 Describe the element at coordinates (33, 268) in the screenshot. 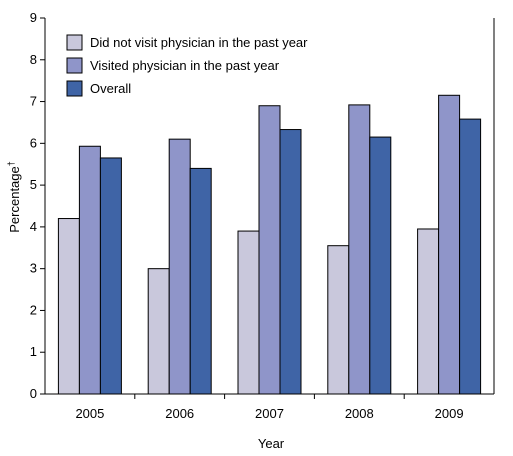

I see `y-tick-label: 3` at that location.